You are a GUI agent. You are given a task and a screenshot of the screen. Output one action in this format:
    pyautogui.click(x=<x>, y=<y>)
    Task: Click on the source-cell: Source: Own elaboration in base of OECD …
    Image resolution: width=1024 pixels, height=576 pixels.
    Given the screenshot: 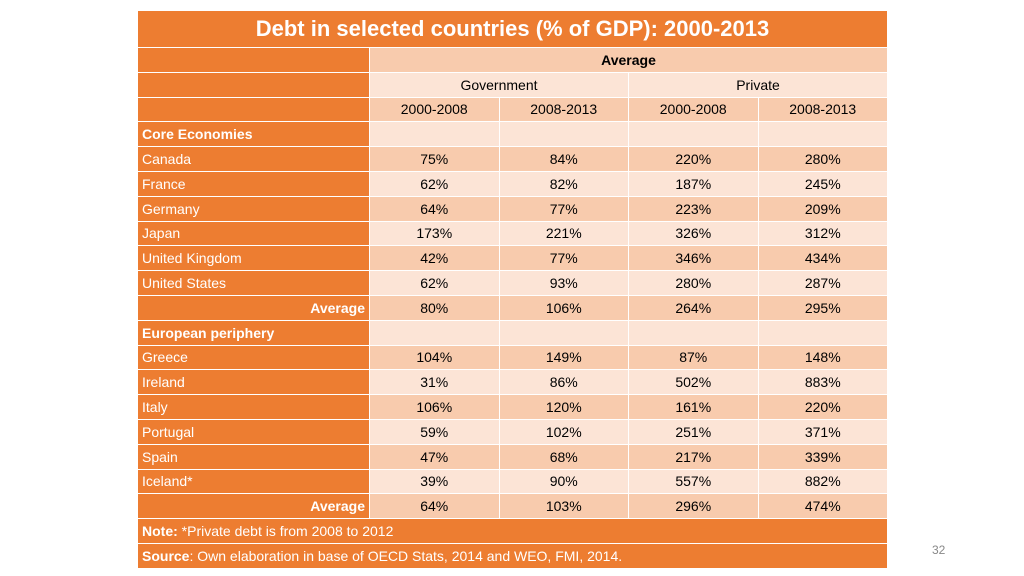 What is the action you would take?
    pyautogui.click(x=512, y=555)
    